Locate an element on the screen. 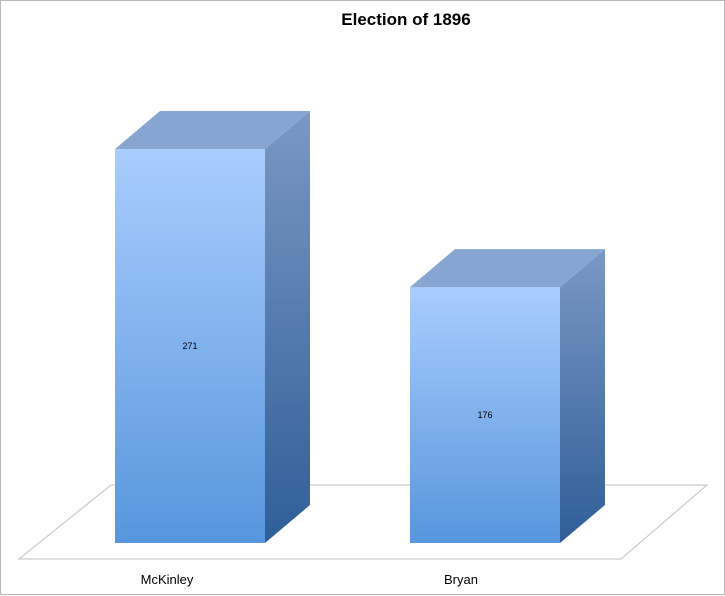 The height and width of the screenshot is (596, 725). data-label-bryan: 176 is located at coordinates (484, 415).